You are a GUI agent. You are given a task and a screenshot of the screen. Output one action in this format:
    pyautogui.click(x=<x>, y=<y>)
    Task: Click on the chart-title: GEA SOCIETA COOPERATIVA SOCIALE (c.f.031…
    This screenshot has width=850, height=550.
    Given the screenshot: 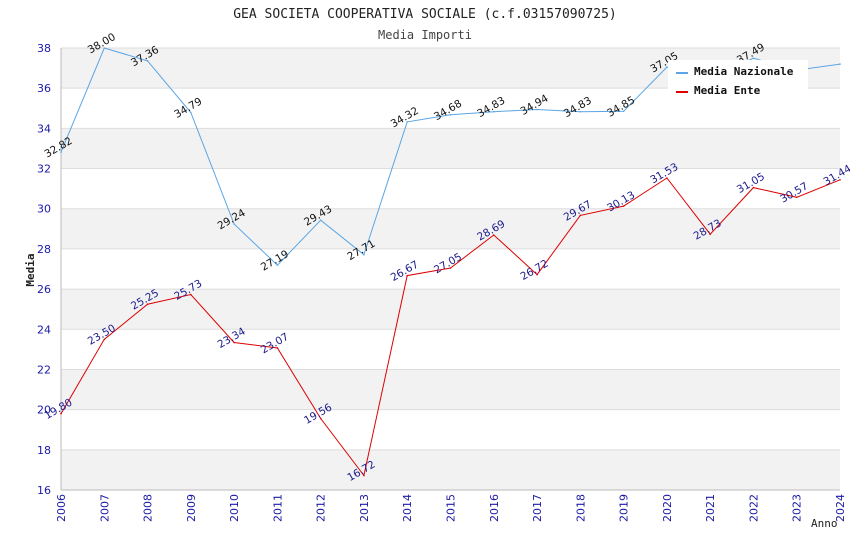 What is the action you would take?
    pyautogui.click(x=425, y=14)
    